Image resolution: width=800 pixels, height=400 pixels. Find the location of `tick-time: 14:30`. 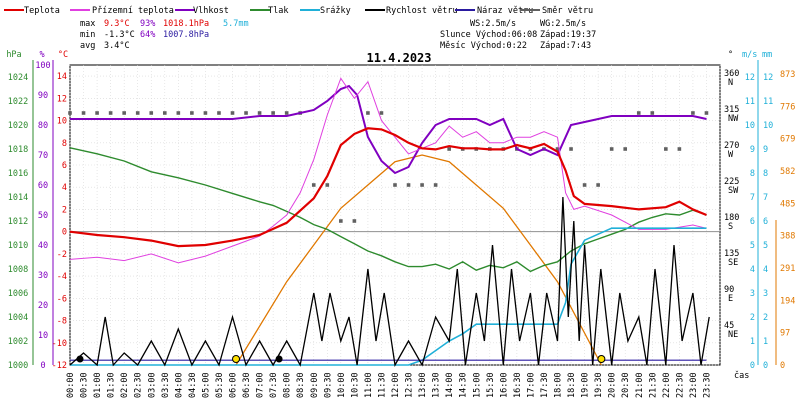

tick-time: 14:30 is located at coordinates (464, 385).